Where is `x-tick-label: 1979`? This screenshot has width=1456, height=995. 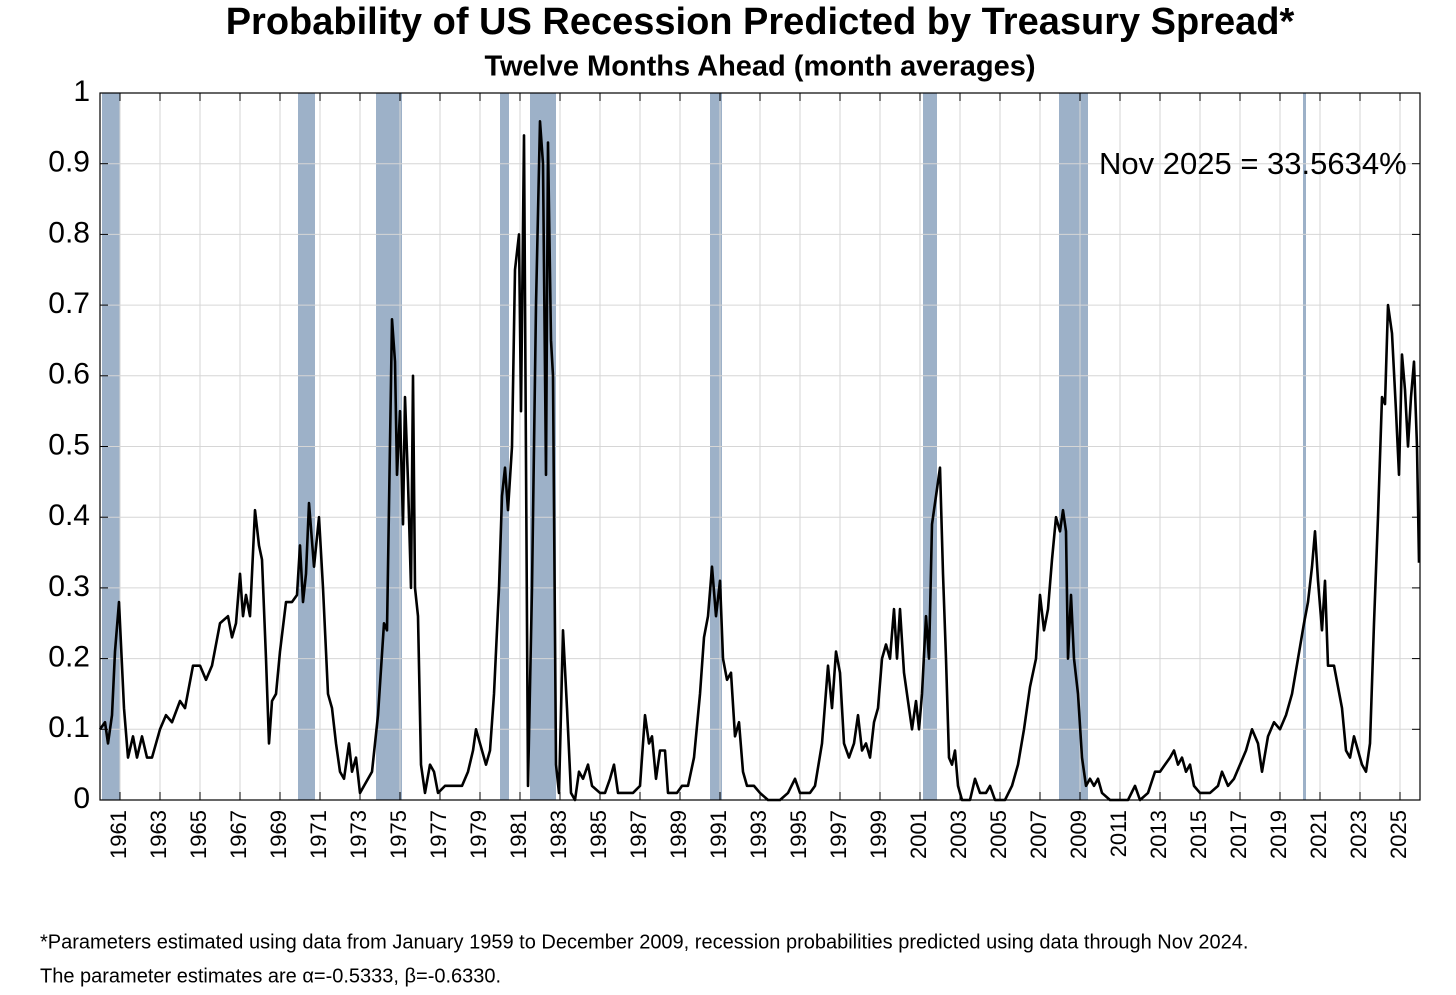 x-tick-label: 1979 is located at coordinates (478, 834).